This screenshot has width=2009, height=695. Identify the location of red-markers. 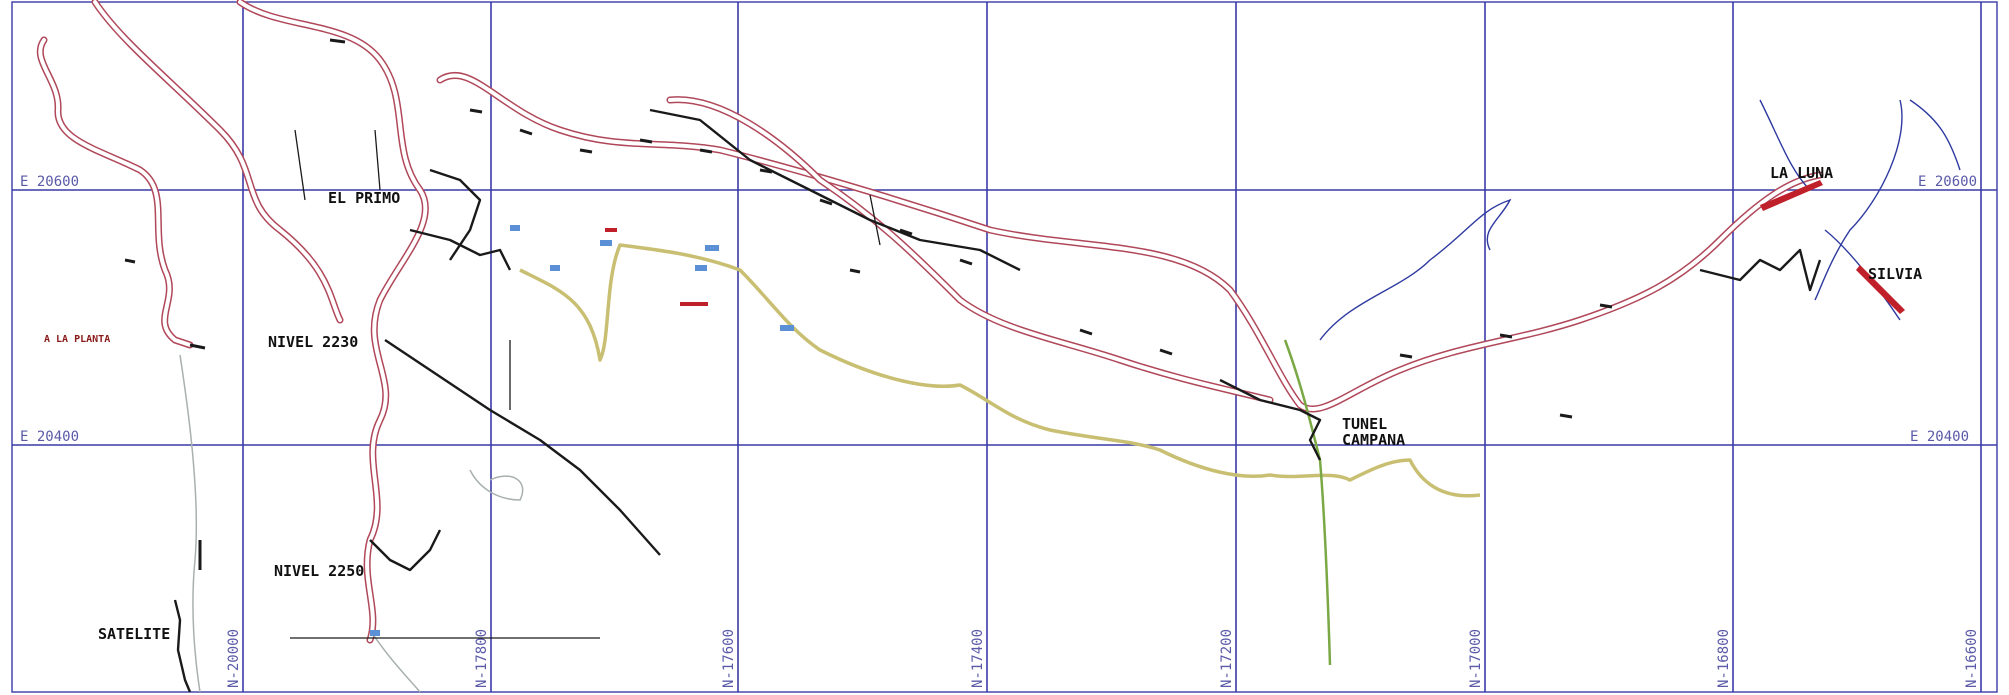
(1255, 247).